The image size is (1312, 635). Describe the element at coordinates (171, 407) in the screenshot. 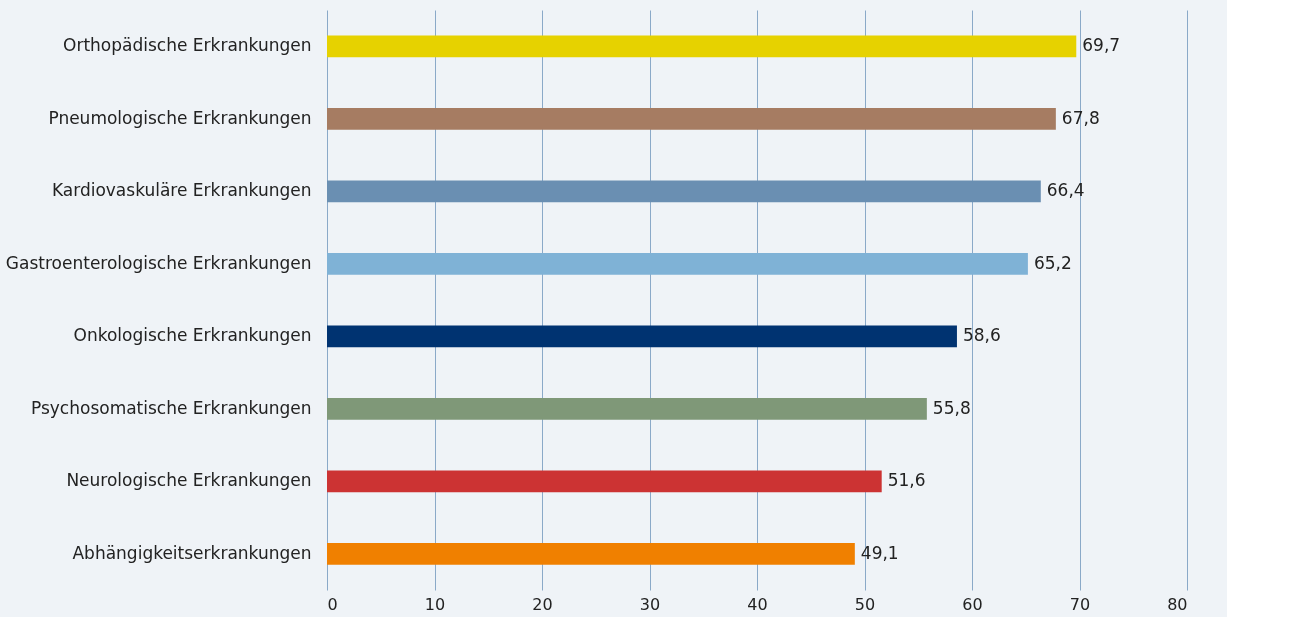

I see `y-tick-label: Psychosomatische Erkrankungen` at that location.